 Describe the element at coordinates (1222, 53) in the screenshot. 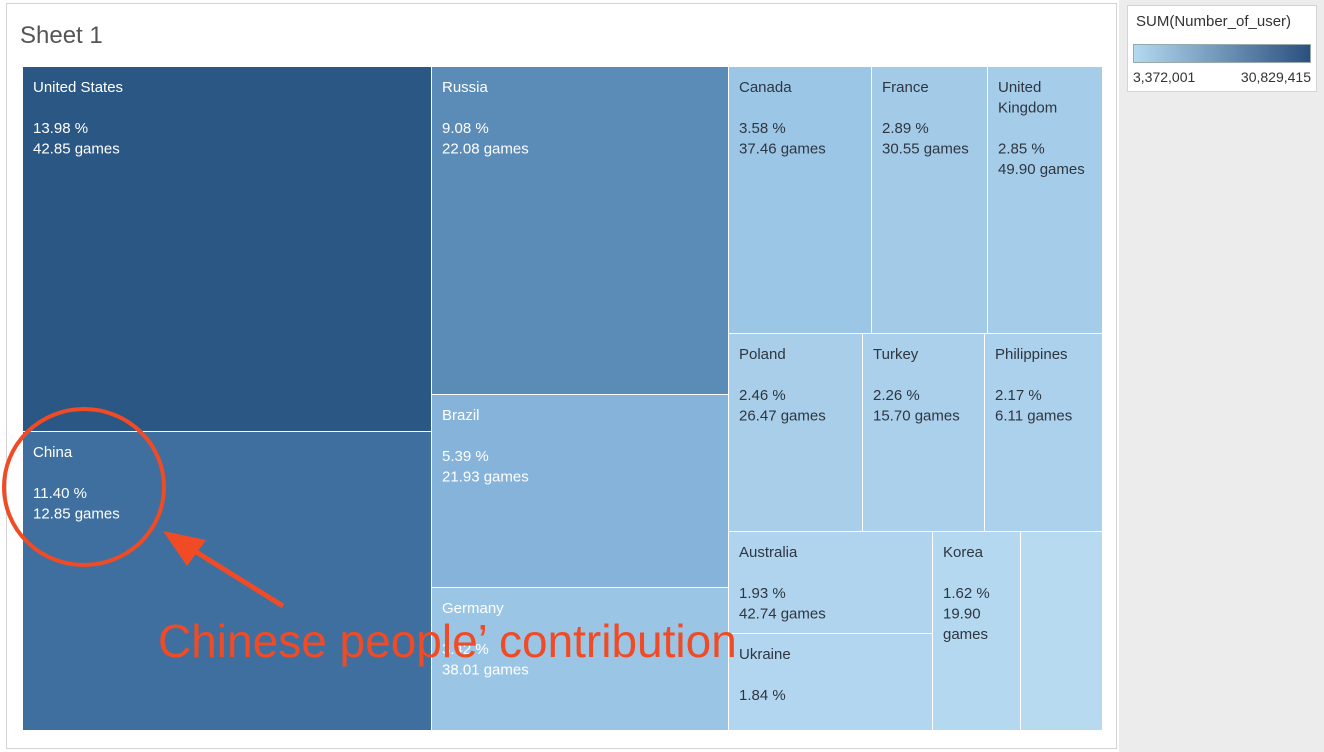

I see `legend-gradient-bar` at that location.